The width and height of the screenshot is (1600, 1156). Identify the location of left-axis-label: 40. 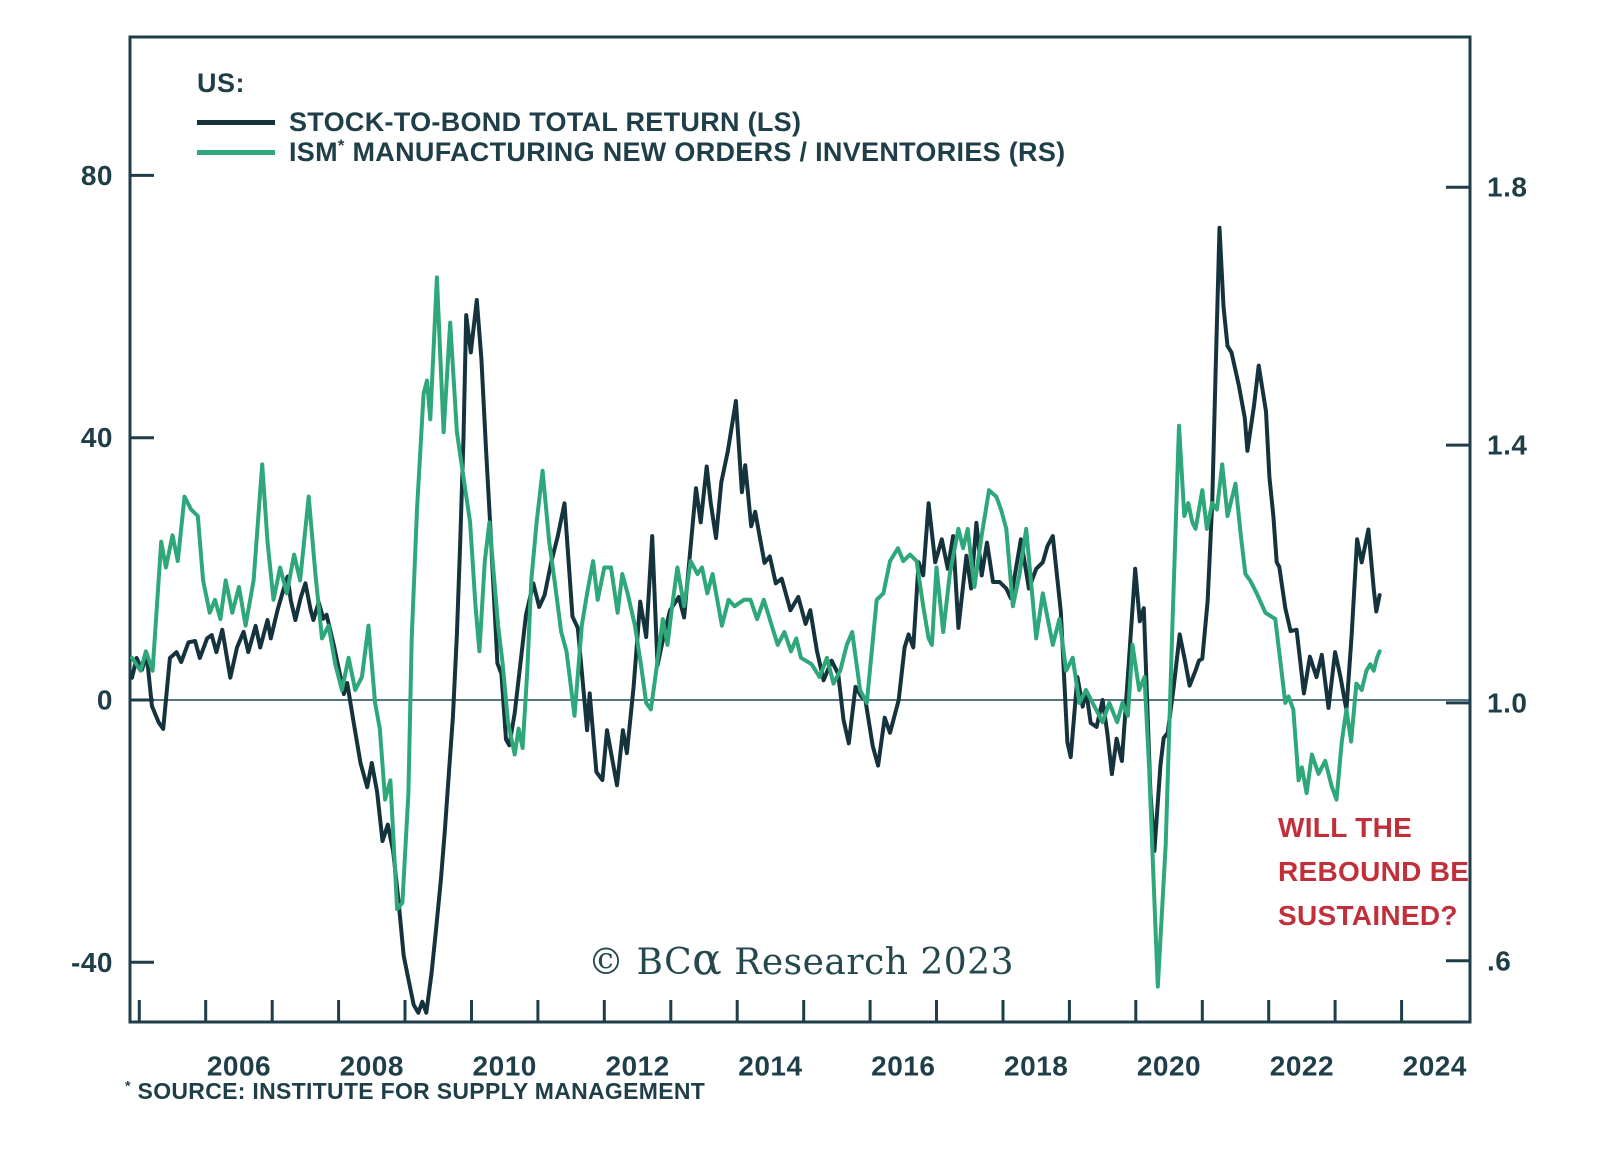
(97, 437).